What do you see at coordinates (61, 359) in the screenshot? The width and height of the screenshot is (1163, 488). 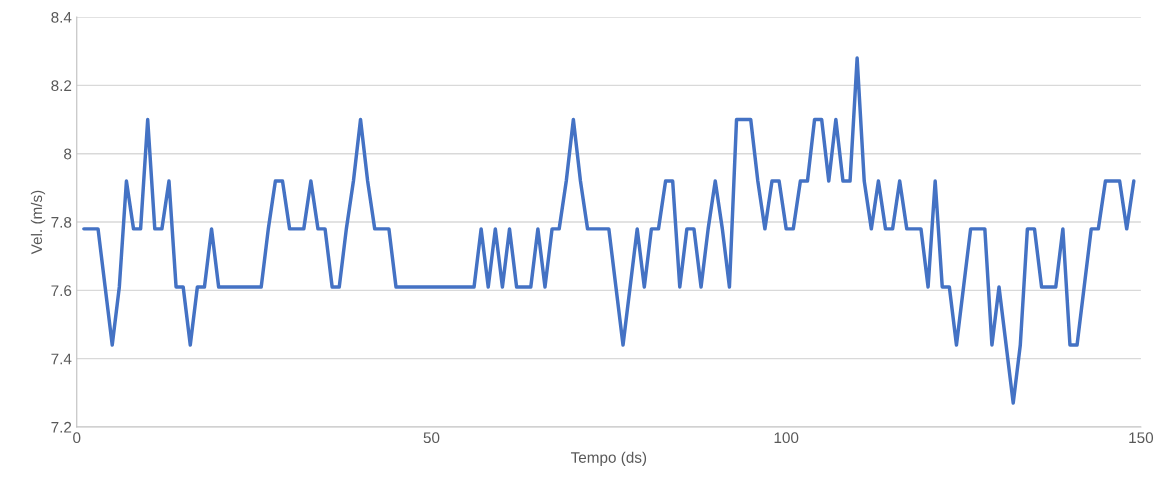 I see `y-tick-label: 7.4` at bounding box center [61, 359].